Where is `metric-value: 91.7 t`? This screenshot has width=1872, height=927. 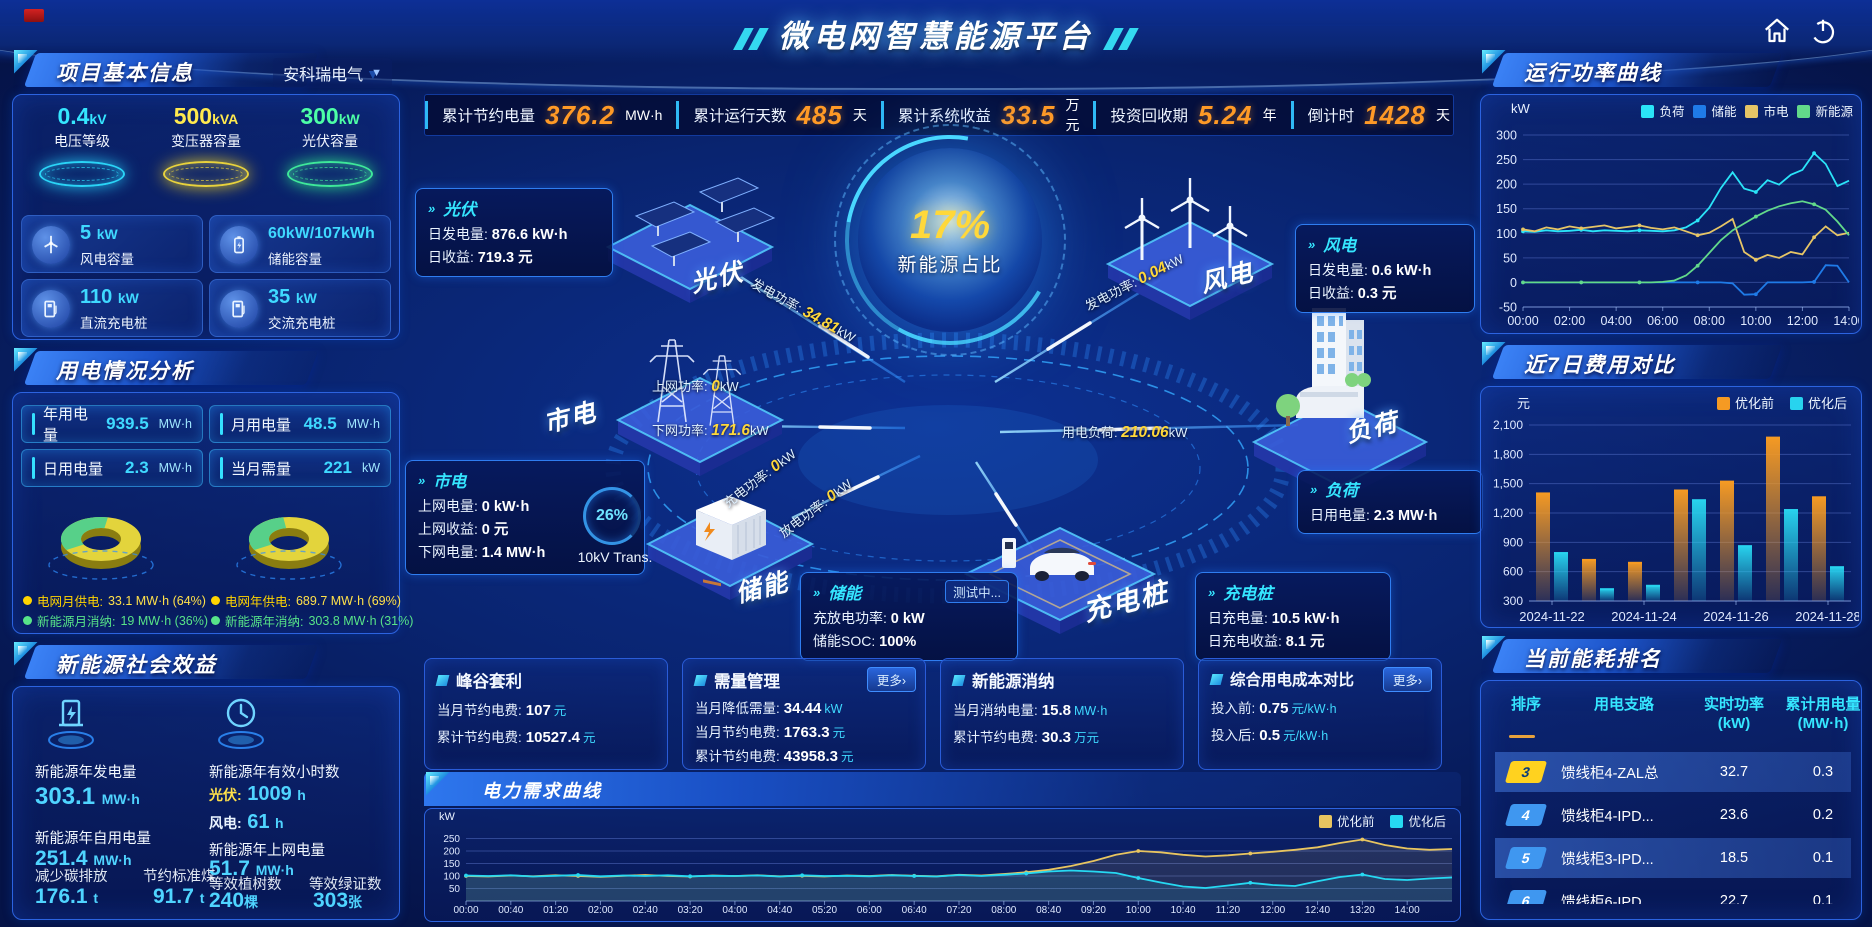
metric-value: 91.7 t is located at coordinates (179, 896).